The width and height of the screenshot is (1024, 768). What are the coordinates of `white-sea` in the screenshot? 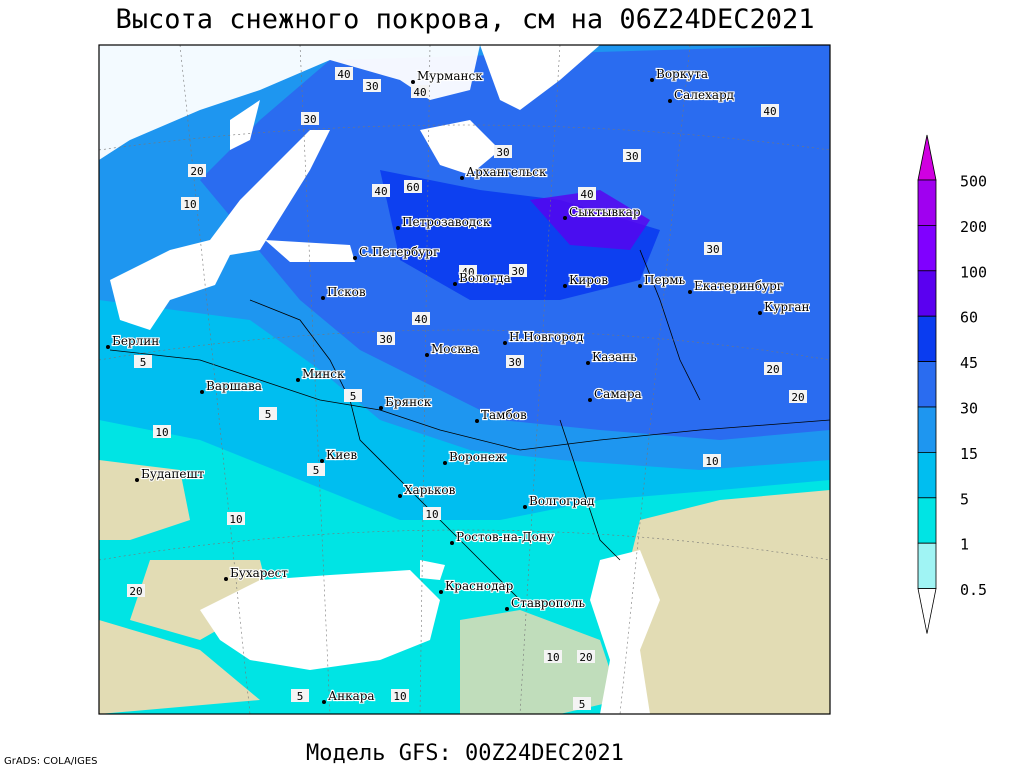 It's located at (460, 147).